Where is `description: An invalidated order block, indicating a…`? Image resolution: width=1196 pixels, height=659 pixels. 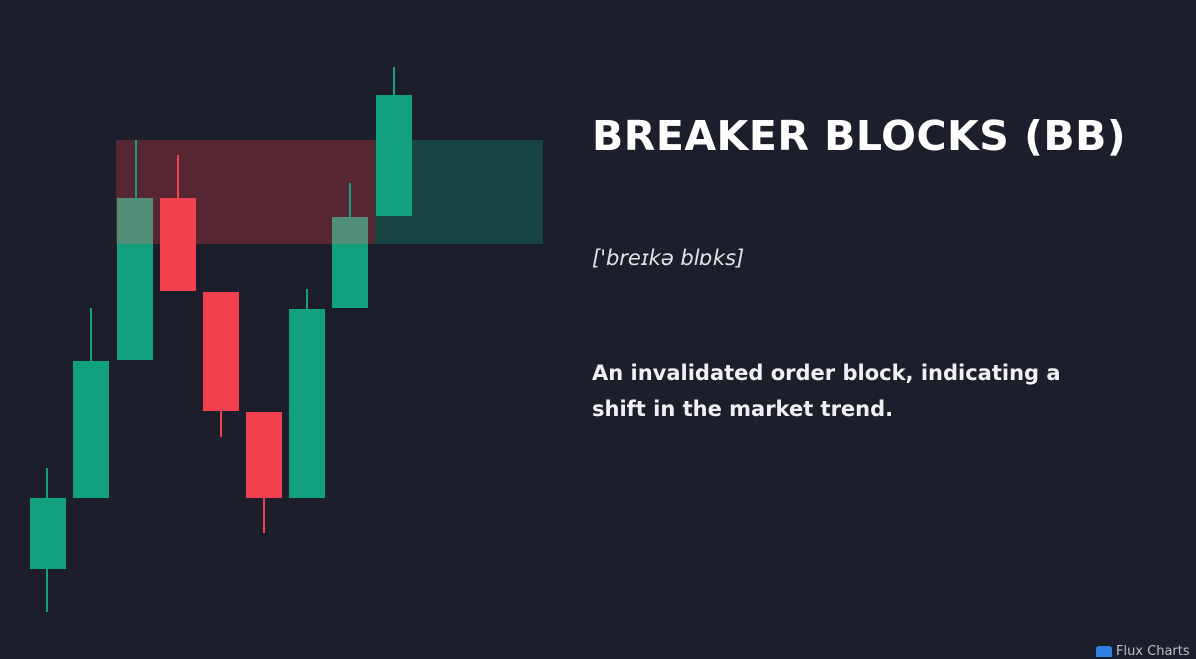 description: An invalidated order block, indicating a… is located at coordinates (826, 391).